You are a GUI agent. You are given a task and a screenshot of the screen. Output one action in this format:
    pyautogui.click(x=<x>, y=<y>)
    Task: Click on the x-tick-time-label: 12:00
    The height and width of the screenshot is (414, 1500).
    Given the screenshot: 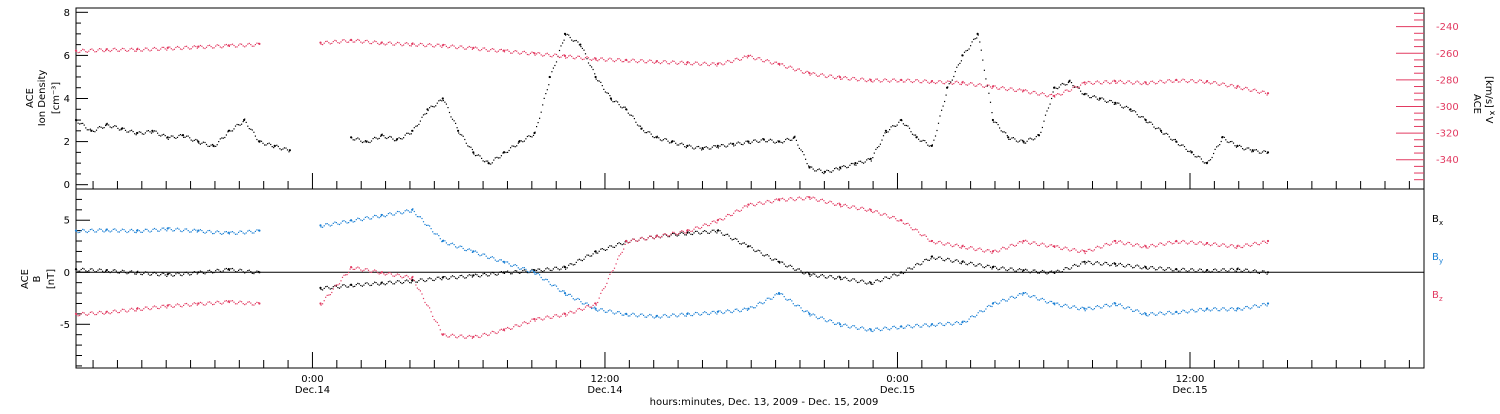 What is the action you would take?
    pyautogui.click(x=605, y=379)
    